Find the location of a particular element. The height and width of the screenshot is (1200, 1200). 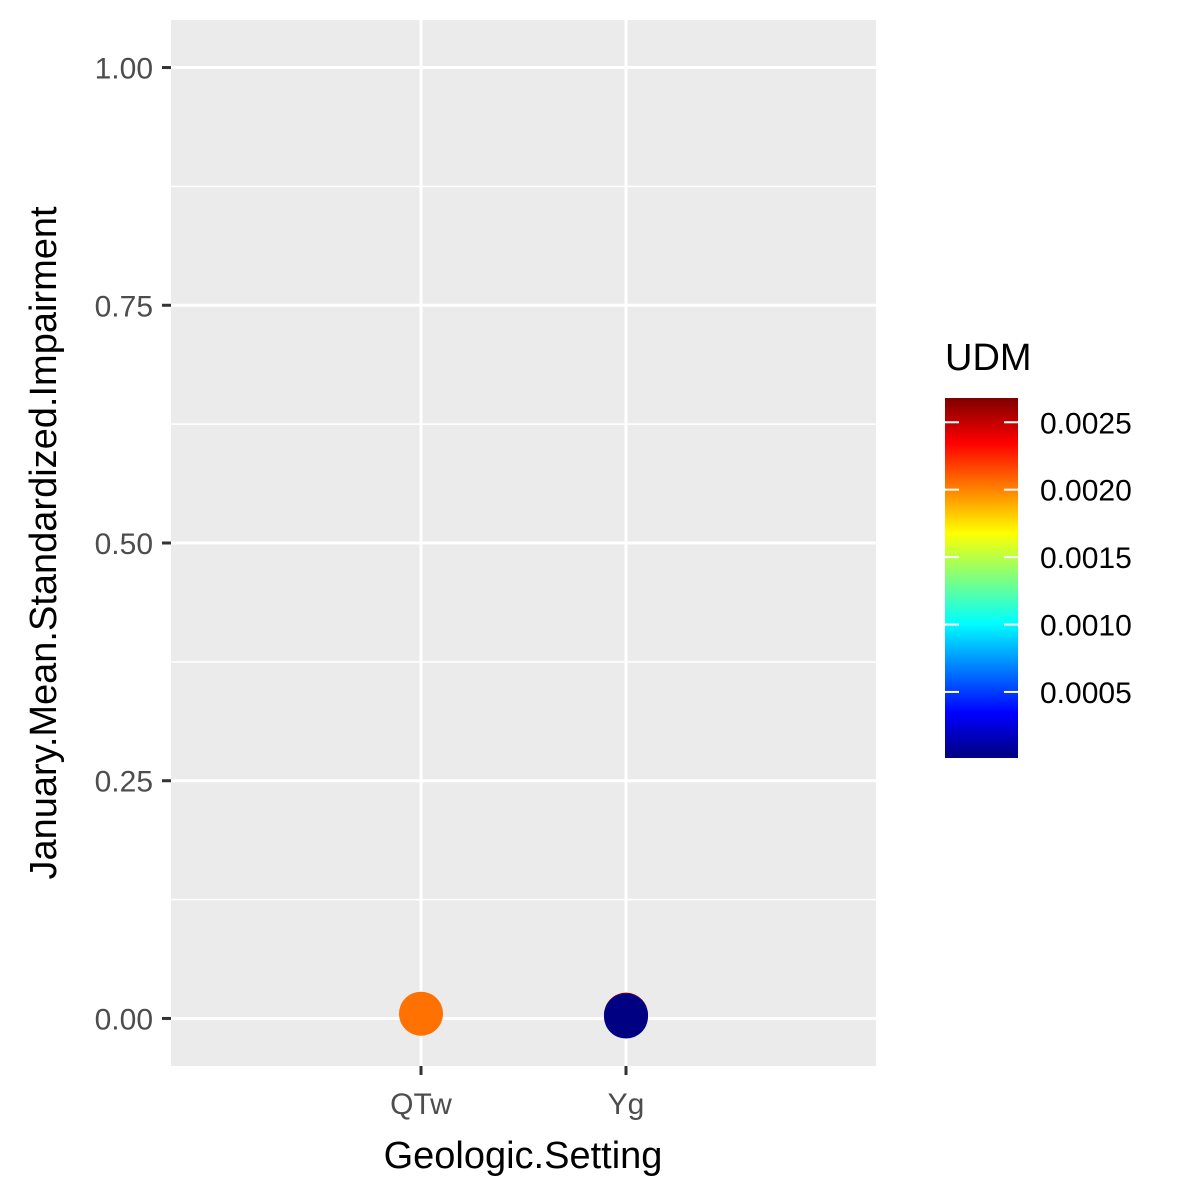

y-tick-label: 1.00 is located at coordinates (124, 69).